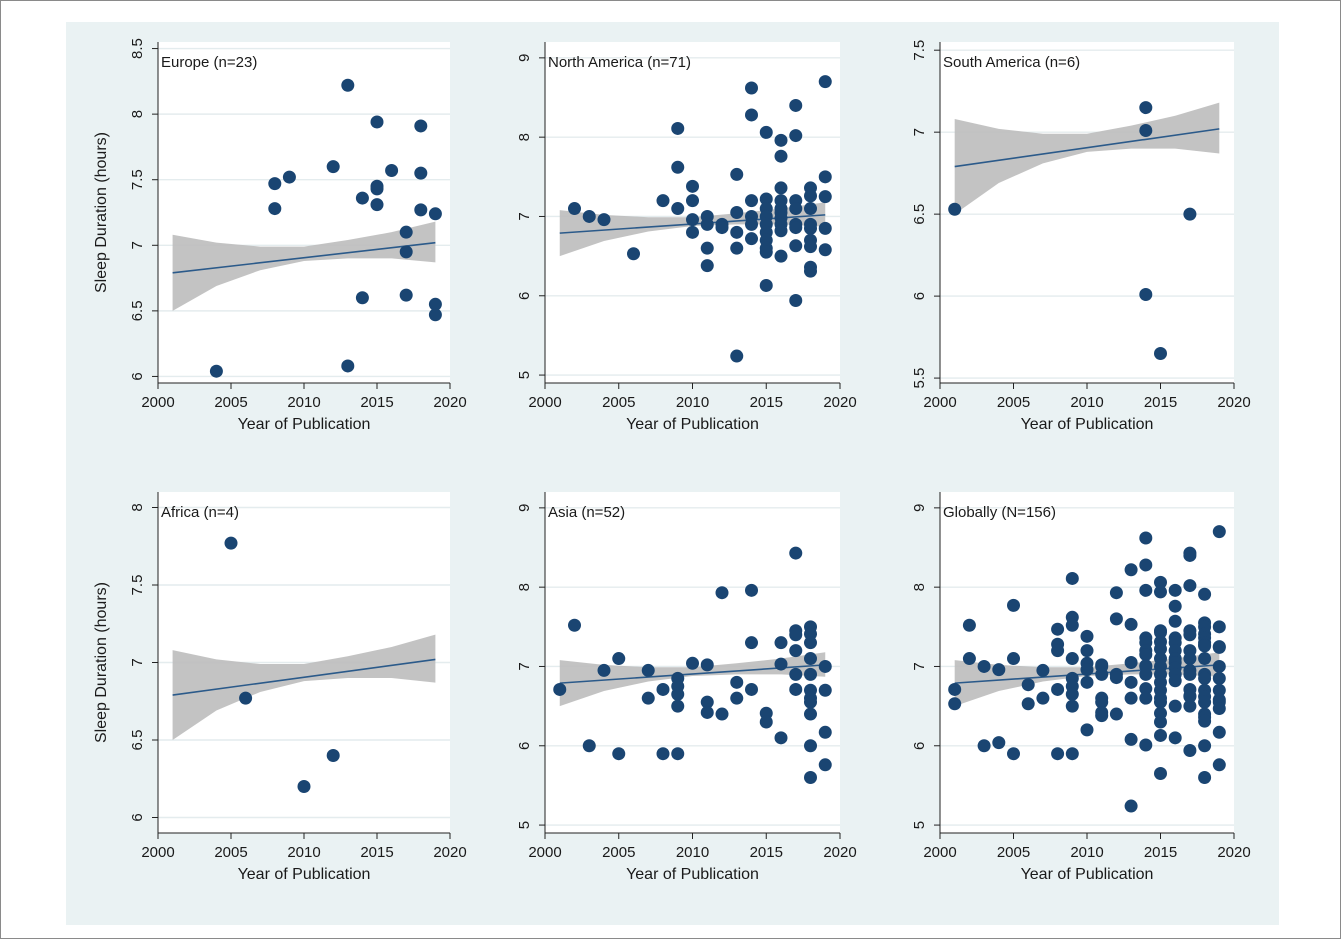 The height and width of the screenshot is (939, 1341). I want to click on y-tick-label: 9, so click(524, 58).